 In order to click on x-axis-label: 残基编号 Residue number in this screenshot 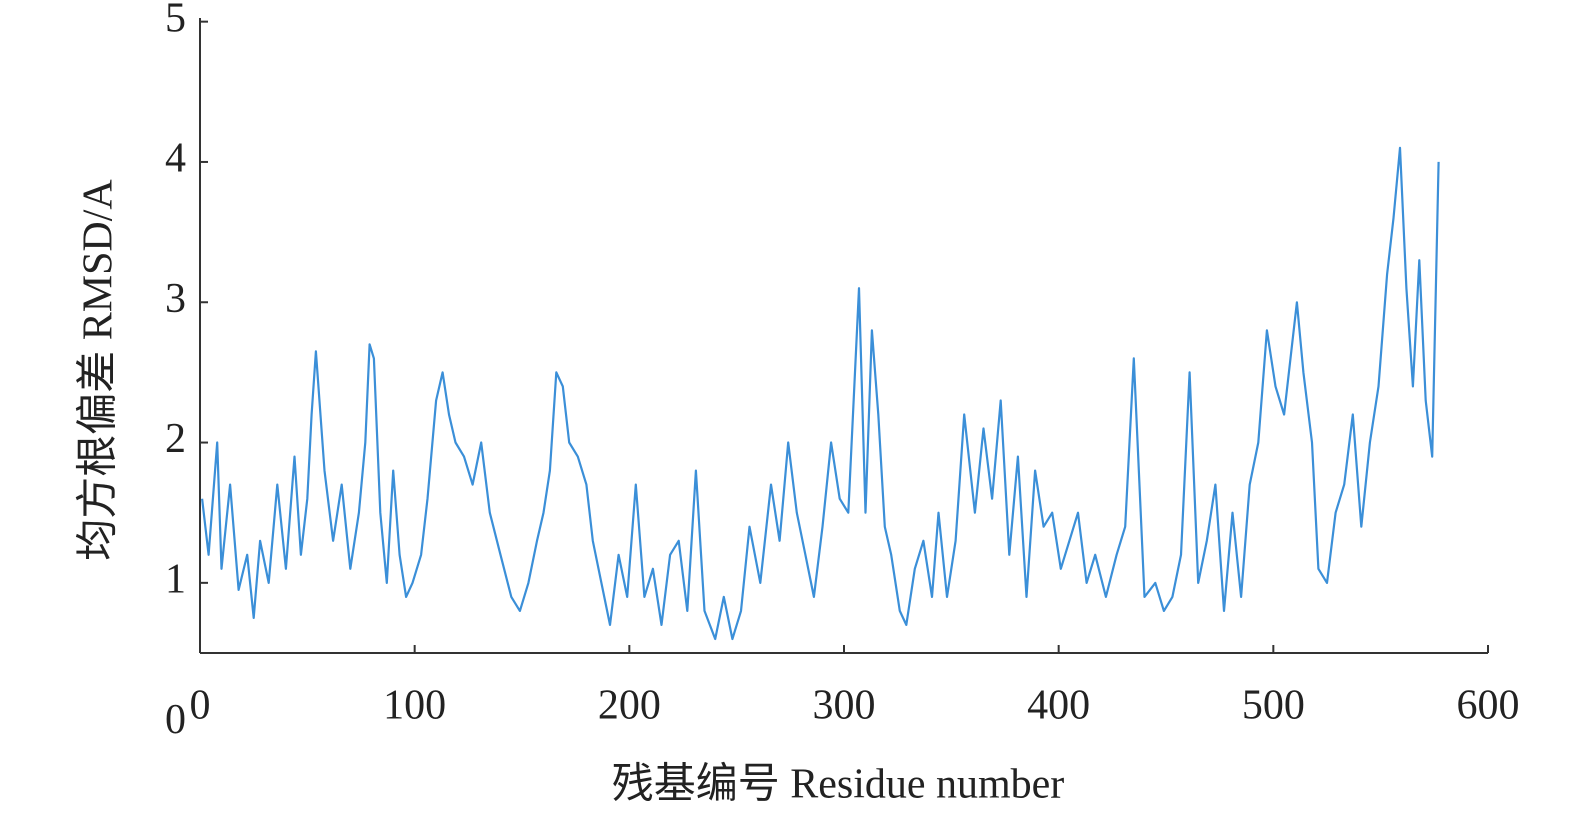, I will do `click(838, 785)`.